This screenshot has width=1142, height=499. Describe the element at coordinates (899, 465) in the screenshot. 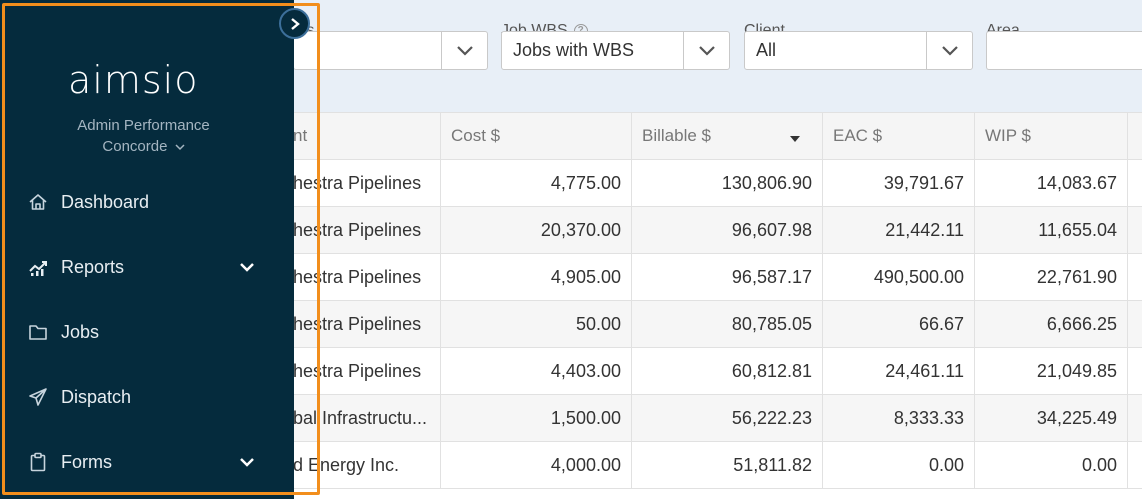

I see `cell-eac: 0.00` at that location.